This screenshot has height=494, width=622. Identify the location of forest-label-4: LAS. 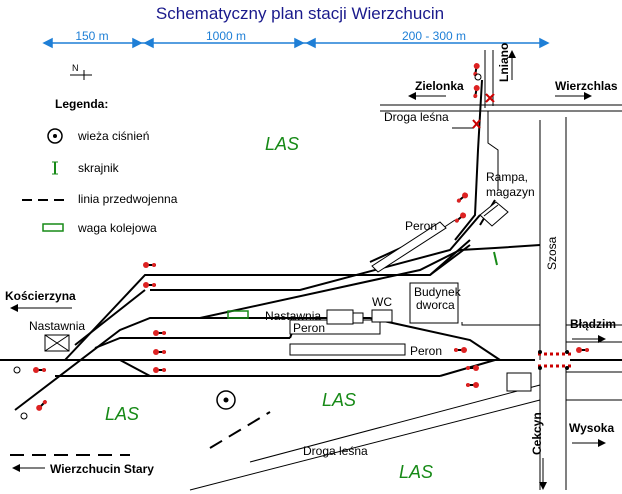
(416, 472).